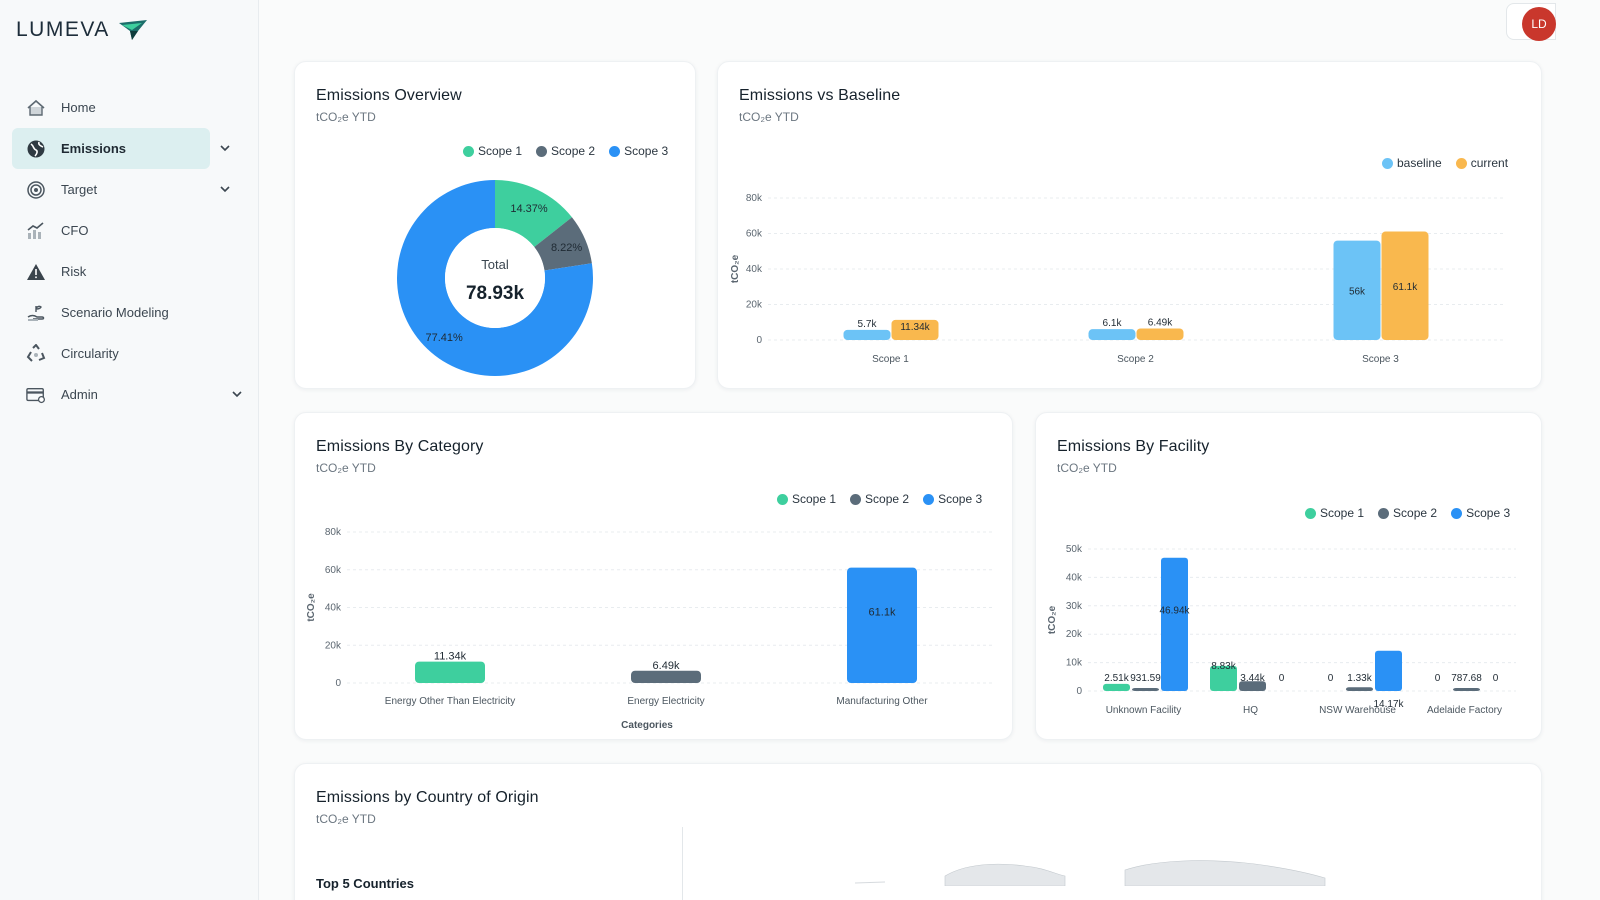 The height and width of the screenshot is (900, 1600). I want to click on y-tick-label: 10k, so click(1074, 663).